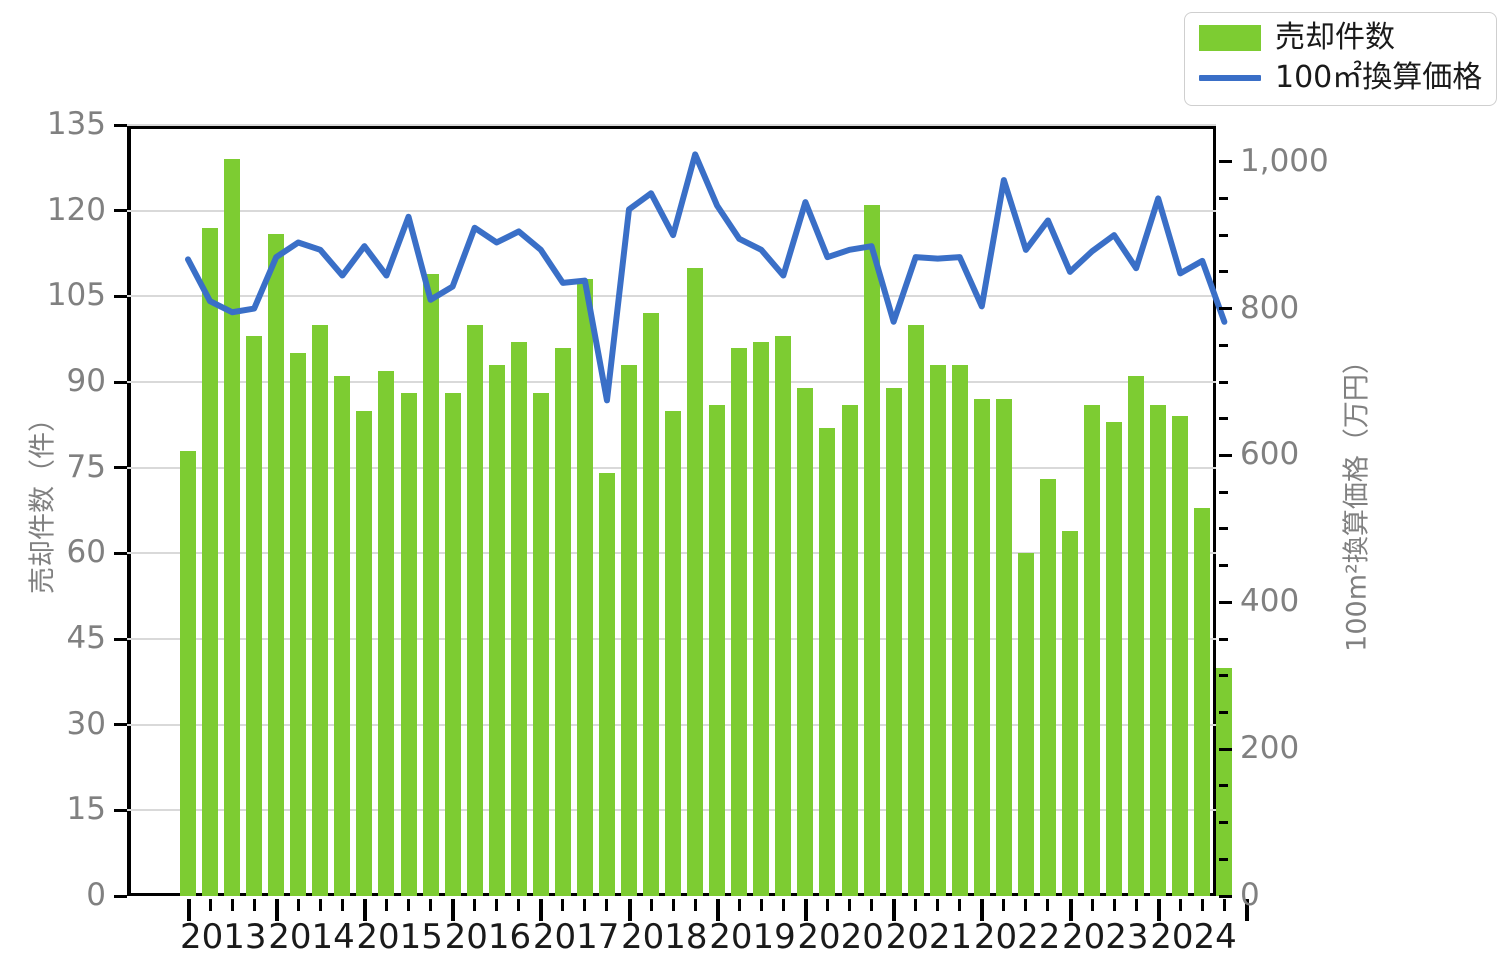  What do you see at coordinates (1225, 309) in the screenshot?
I see `y-axis-right-tick` at bounding box center [1225, 309].